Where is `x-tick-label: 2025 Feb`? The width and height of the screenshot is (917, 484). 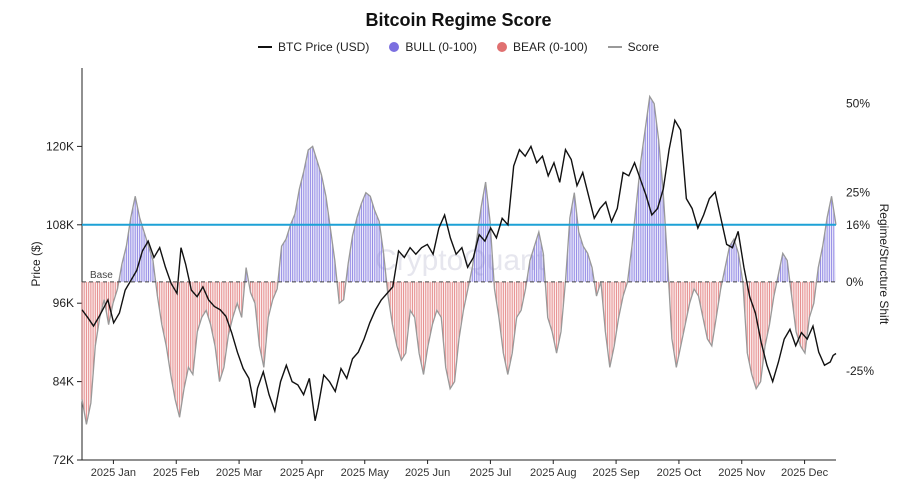 x-tick-label: 2025 Feb is located at coordinates (176, 473).